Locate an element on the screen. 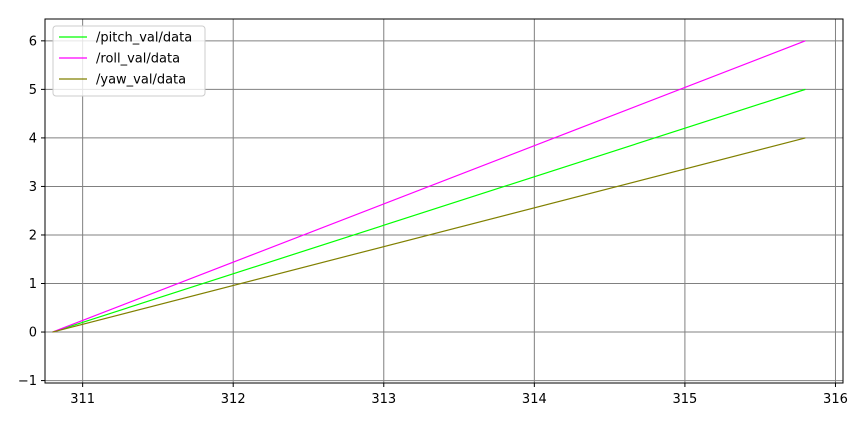 The width and height of the screenshot is (861, 421). y-tick-label: 3 is located at coordinates (33, 187).